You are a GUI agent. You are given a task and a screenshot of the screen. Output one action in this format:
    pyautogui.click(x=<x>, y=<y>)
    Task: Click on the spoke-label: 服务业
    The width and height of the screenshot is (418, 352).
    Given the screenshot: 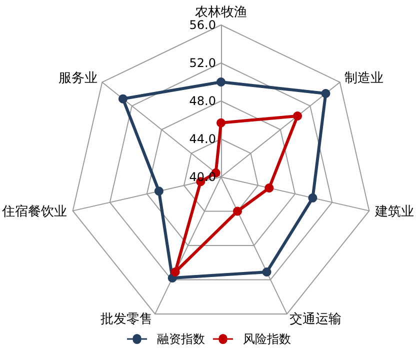 What is the action you would take?
    pyautogui.click(x=78, y=78)
    